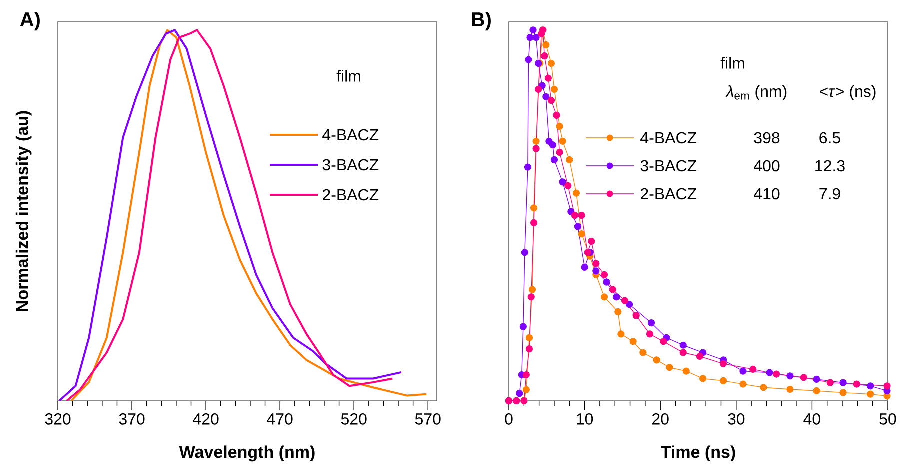 Image resolution: width=904 pixels, height=468 pixels. I want to click on x-tick-label: 30, so click(736, 419).